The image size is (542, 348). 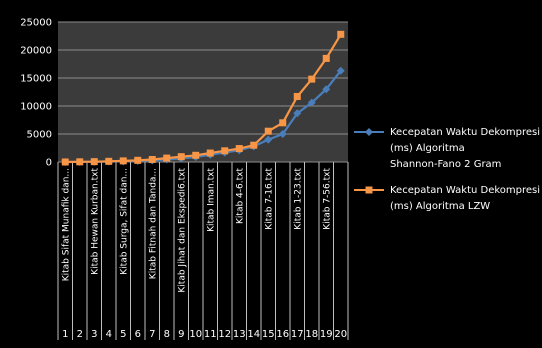 I want to click on x-category-label: Kitab 7-56.txt, so click(x=327, y=199).